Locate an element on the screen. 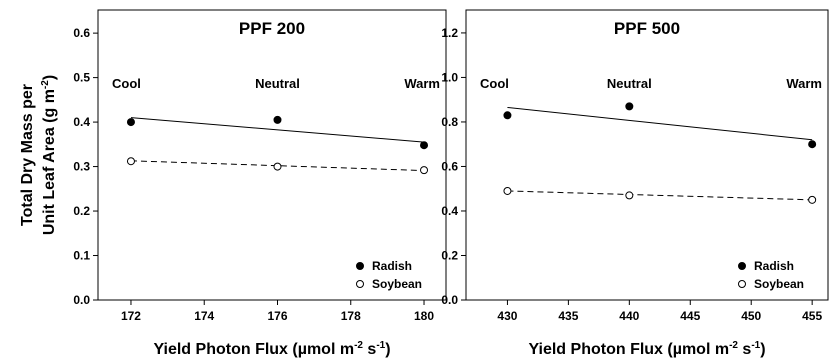 Image resolution: width=836 pixels, height=360 pixels. y-tick-label: 0.8 is located at coordinates (449, 122).